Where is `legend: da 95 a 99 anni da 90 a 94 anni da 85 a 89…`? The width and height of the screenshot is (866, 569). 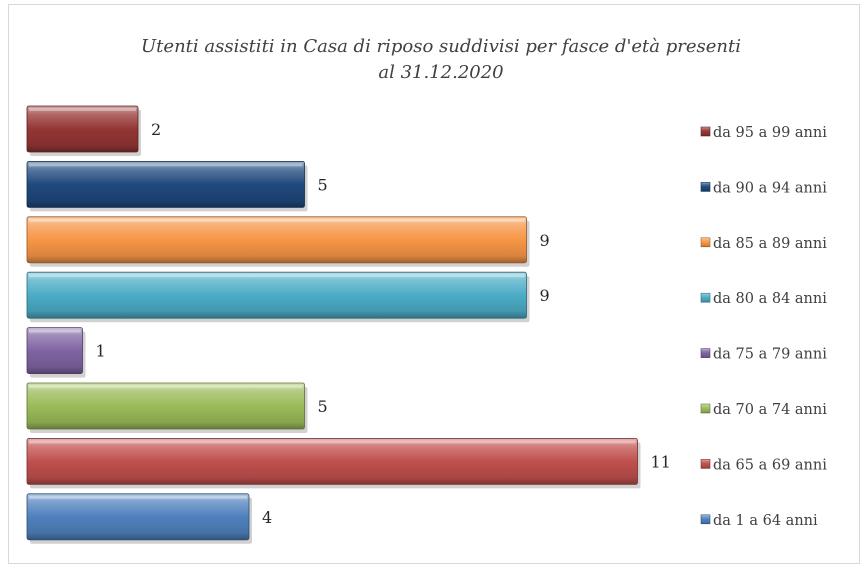 legend: da 95 a 99 anni da 90 a 94 anni da 85 a 89… is located at coordinates (763, 327).